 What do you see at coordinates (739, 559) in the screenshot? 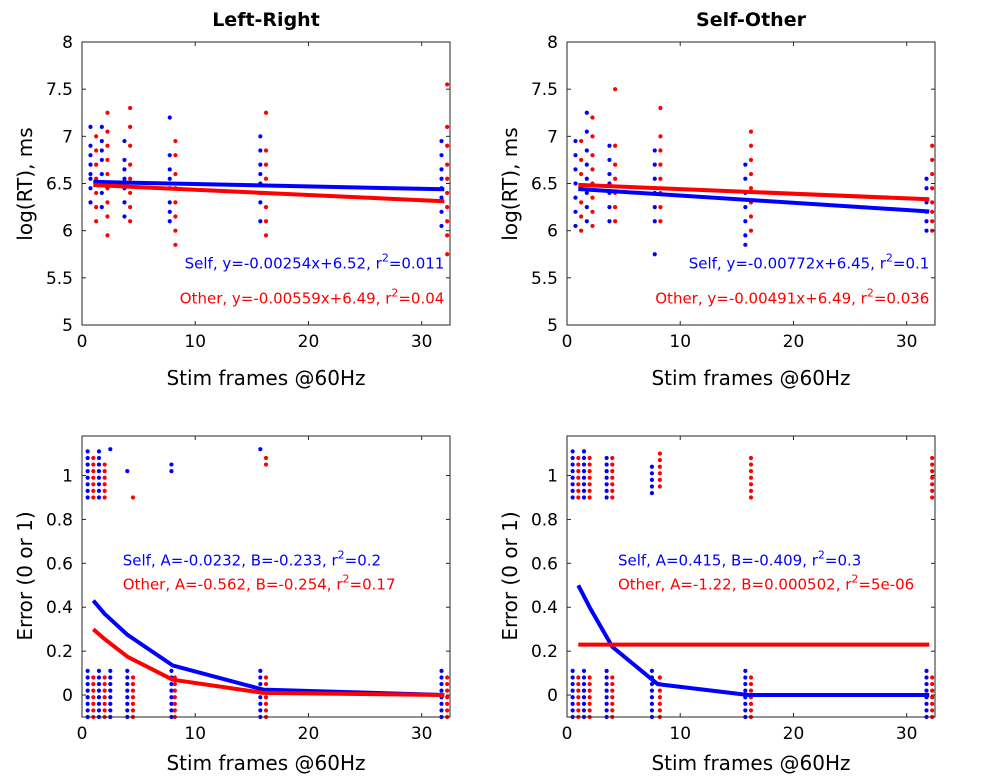
I see `fit-annotation: Self, A=0.415, B=-0.409, r2=0.3` at bounding box center [739, 559].